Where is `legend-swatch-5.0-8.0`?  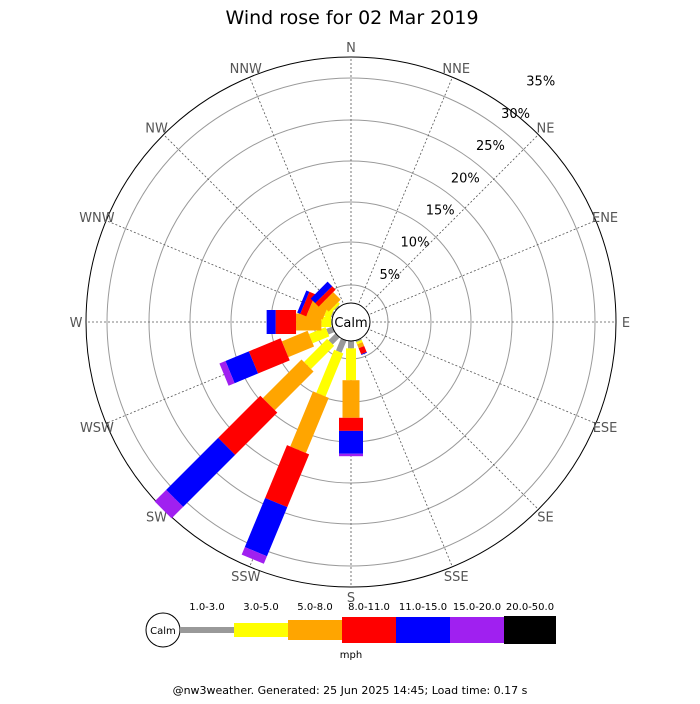 legend-swatch-5.0-8.0 is located at coordinates (315, 630).